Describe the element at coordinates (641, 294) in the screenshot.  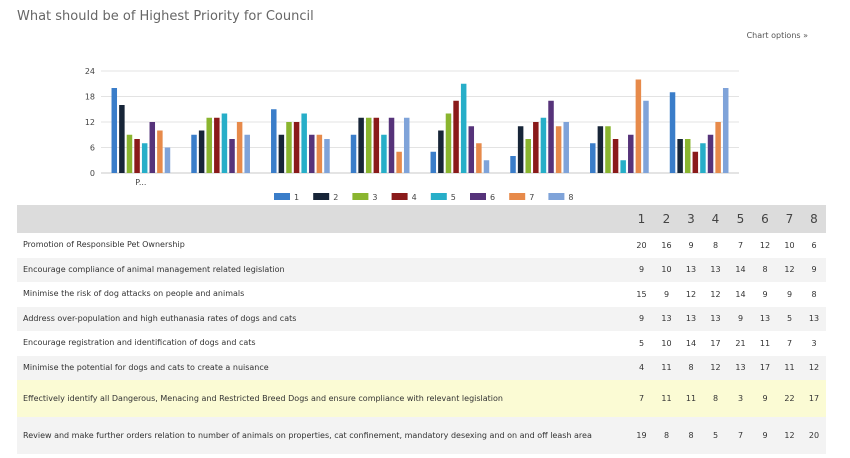
I see `cell-value: 15` at that location.